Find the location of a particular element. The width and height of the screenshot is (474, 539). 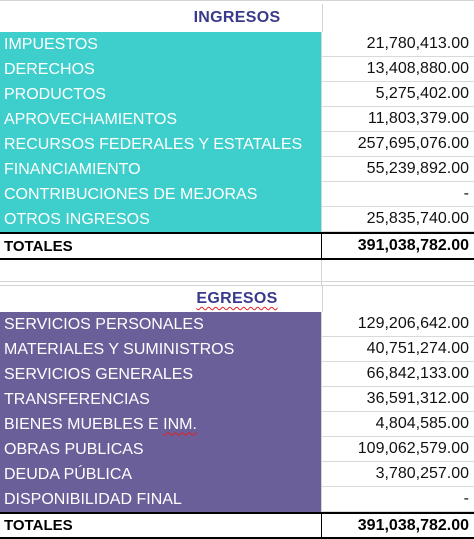

ingresos-label-cell: APROVECHAMIENTOS is located at coordinates (161, 119).